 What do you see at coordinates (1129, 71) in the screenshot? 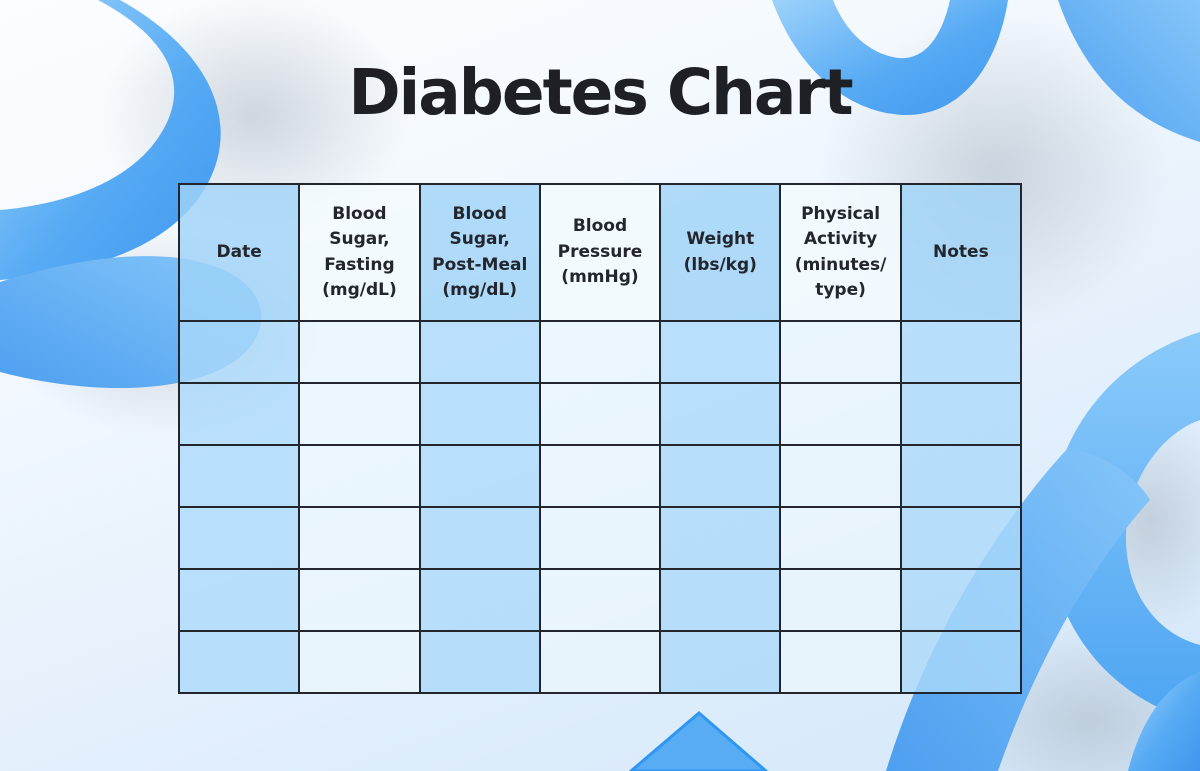
I see `blue-ribbon-top-right-corner` at bounding box center [1129, 71].